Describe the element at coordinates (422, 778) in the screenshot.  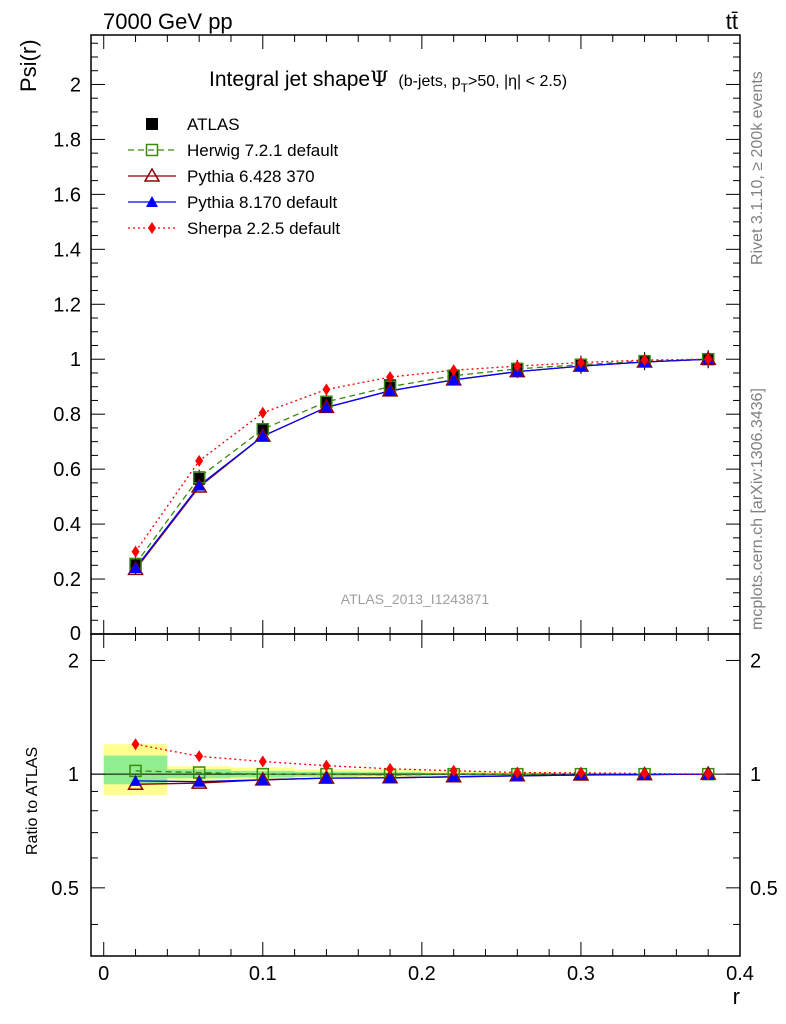
I see `ratio-line-pythia8` at that location.